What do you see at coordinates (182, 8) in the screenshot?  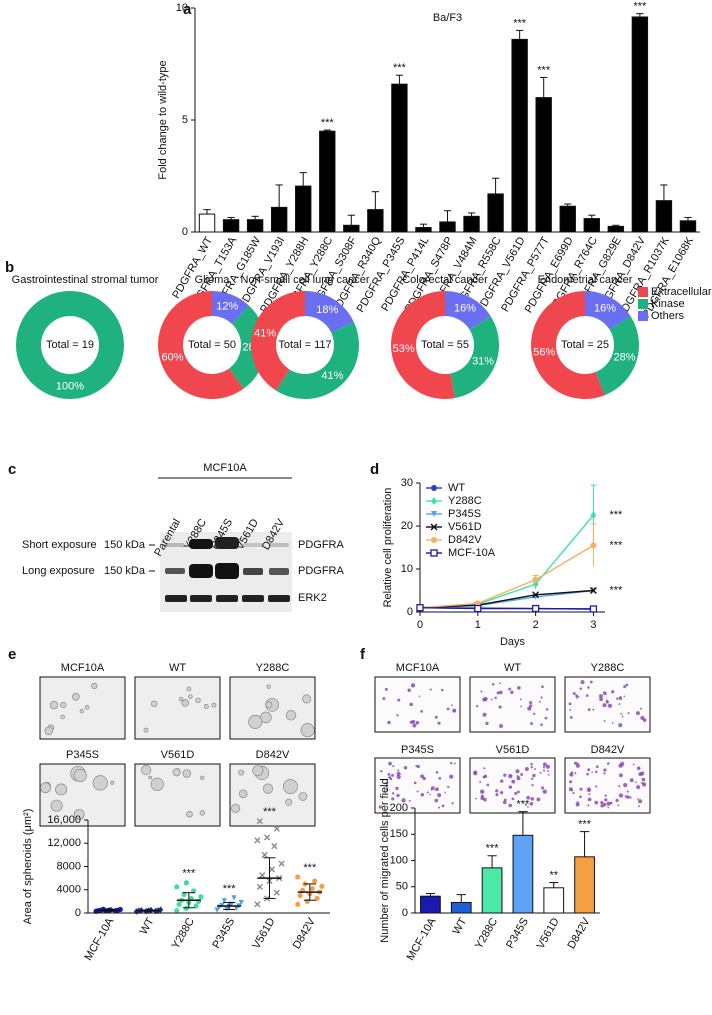 I see `y-tick-label: 10` at bounding box center [182, 8].